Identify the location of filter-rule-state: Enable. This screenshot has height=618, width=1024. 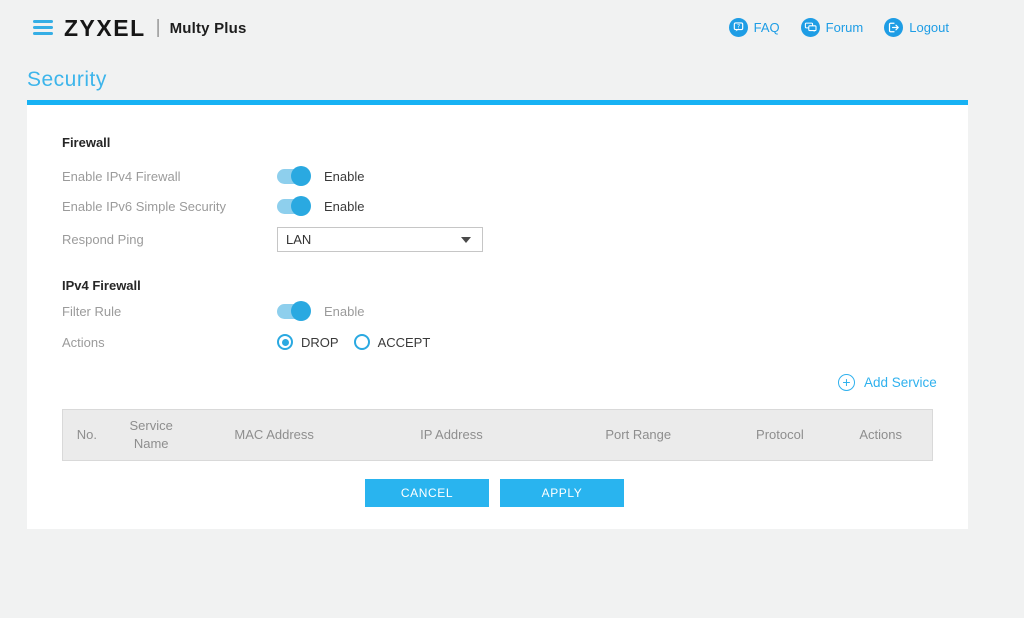
(344, 311).